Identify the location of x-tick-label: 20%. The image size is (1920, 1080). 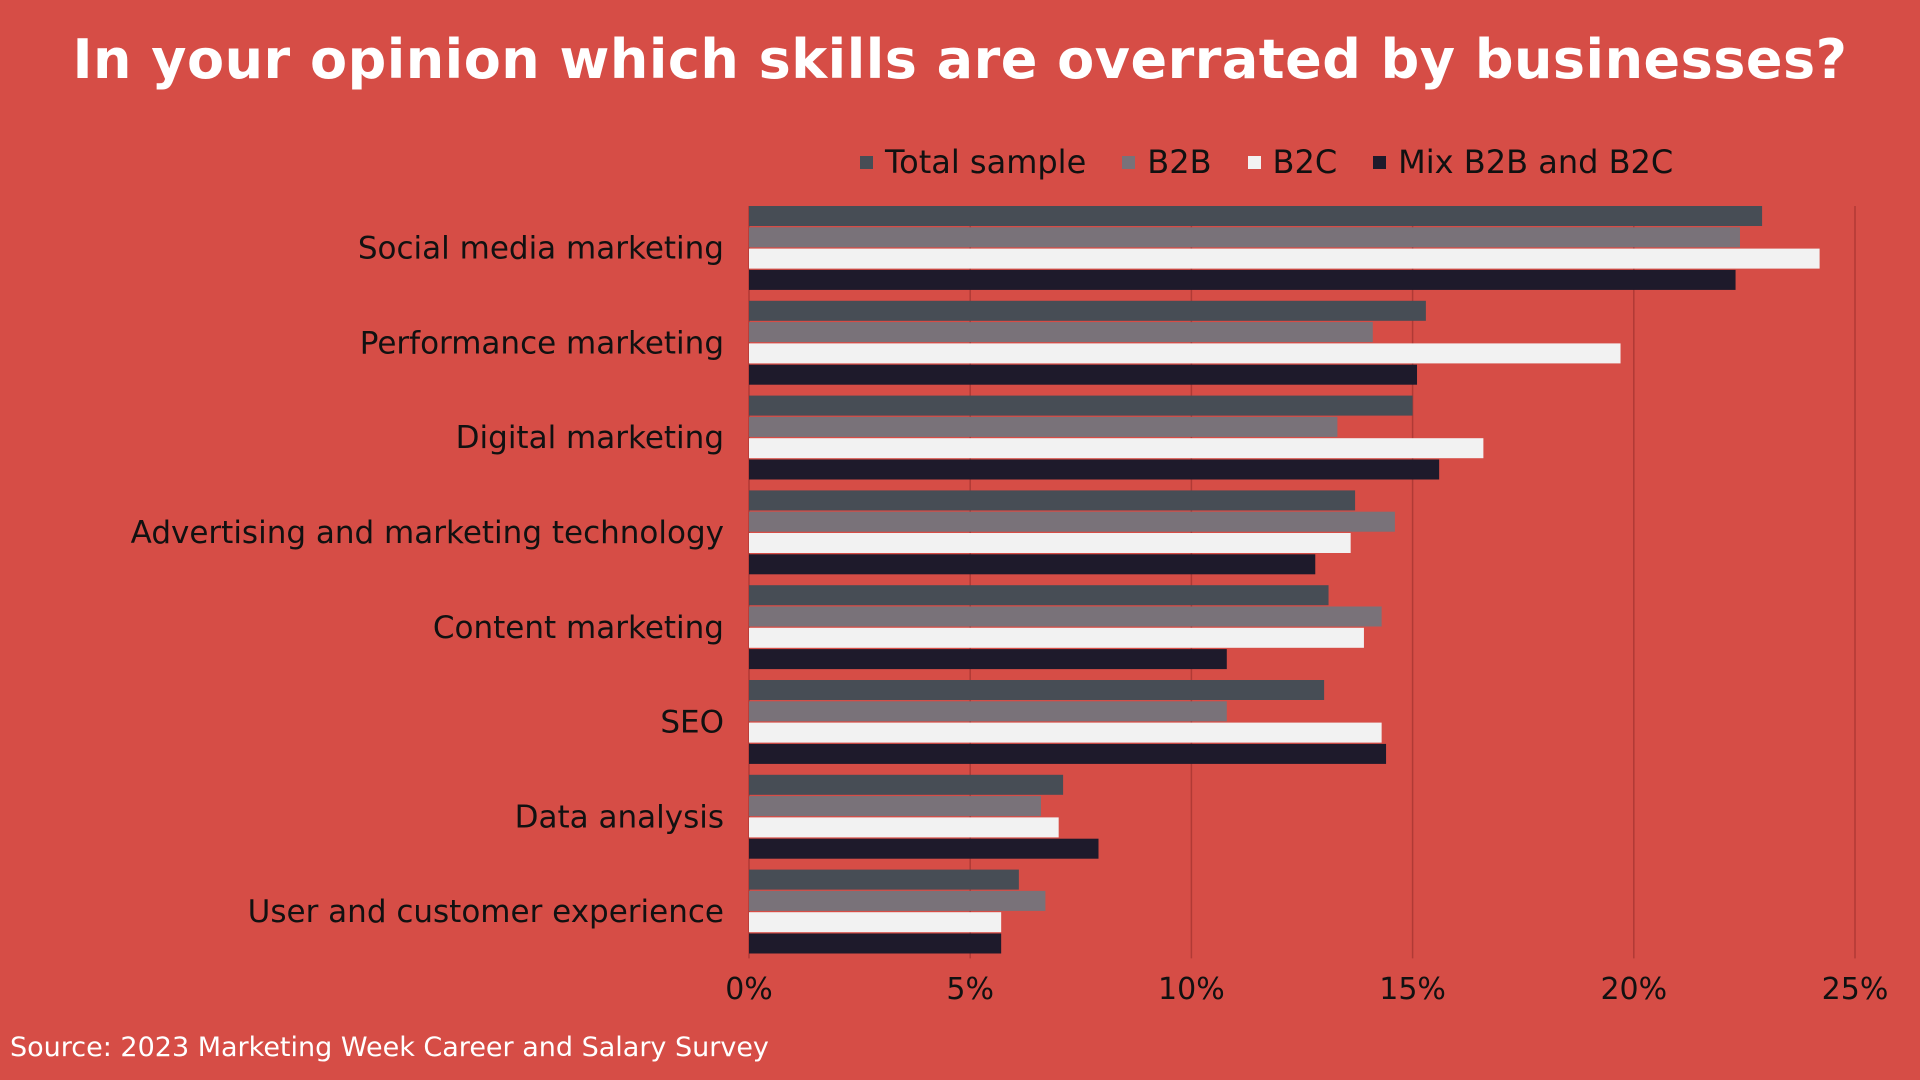
(1633, 989).